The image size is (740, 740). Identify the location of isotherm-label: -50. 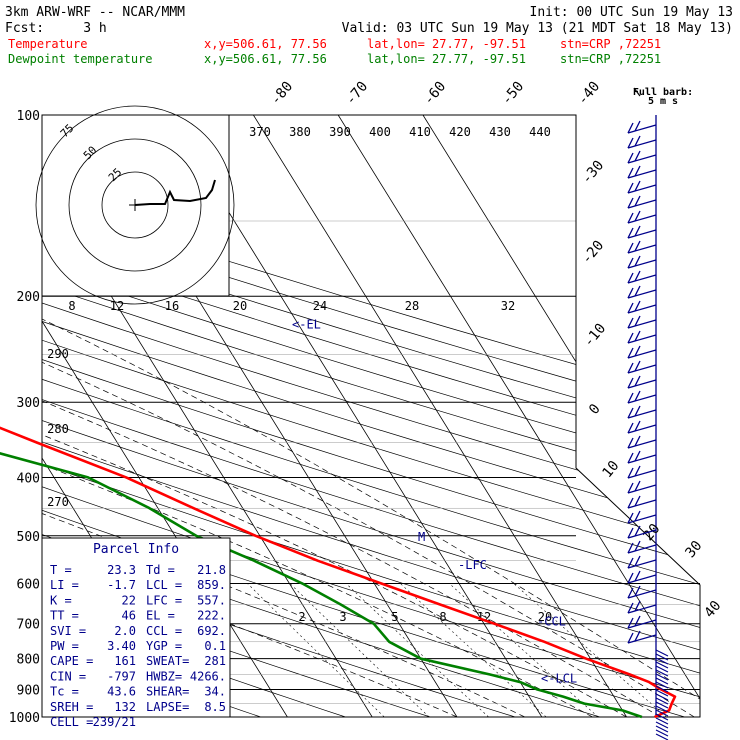
(513, 94).